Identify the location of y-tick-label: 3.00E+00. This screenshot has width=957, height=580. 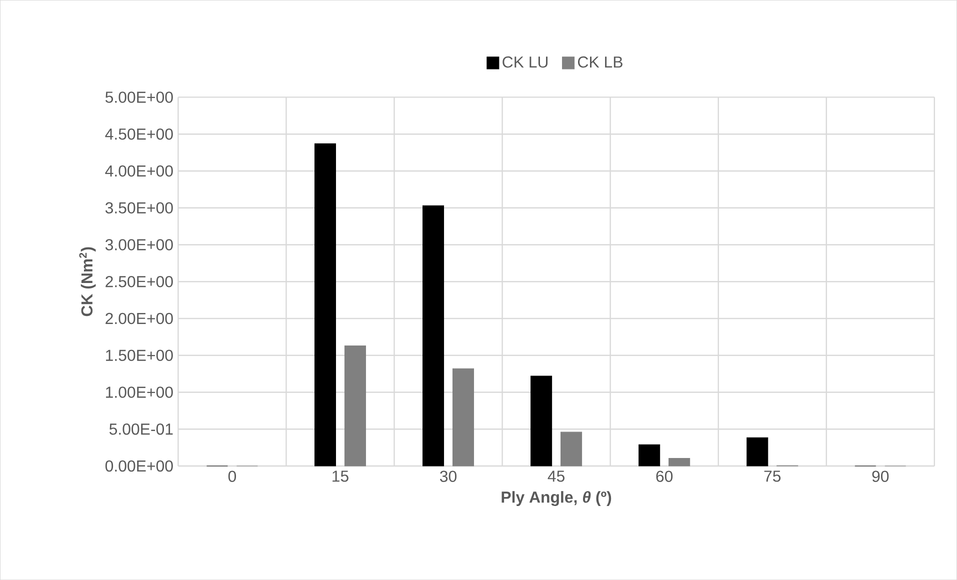
(139, 244).